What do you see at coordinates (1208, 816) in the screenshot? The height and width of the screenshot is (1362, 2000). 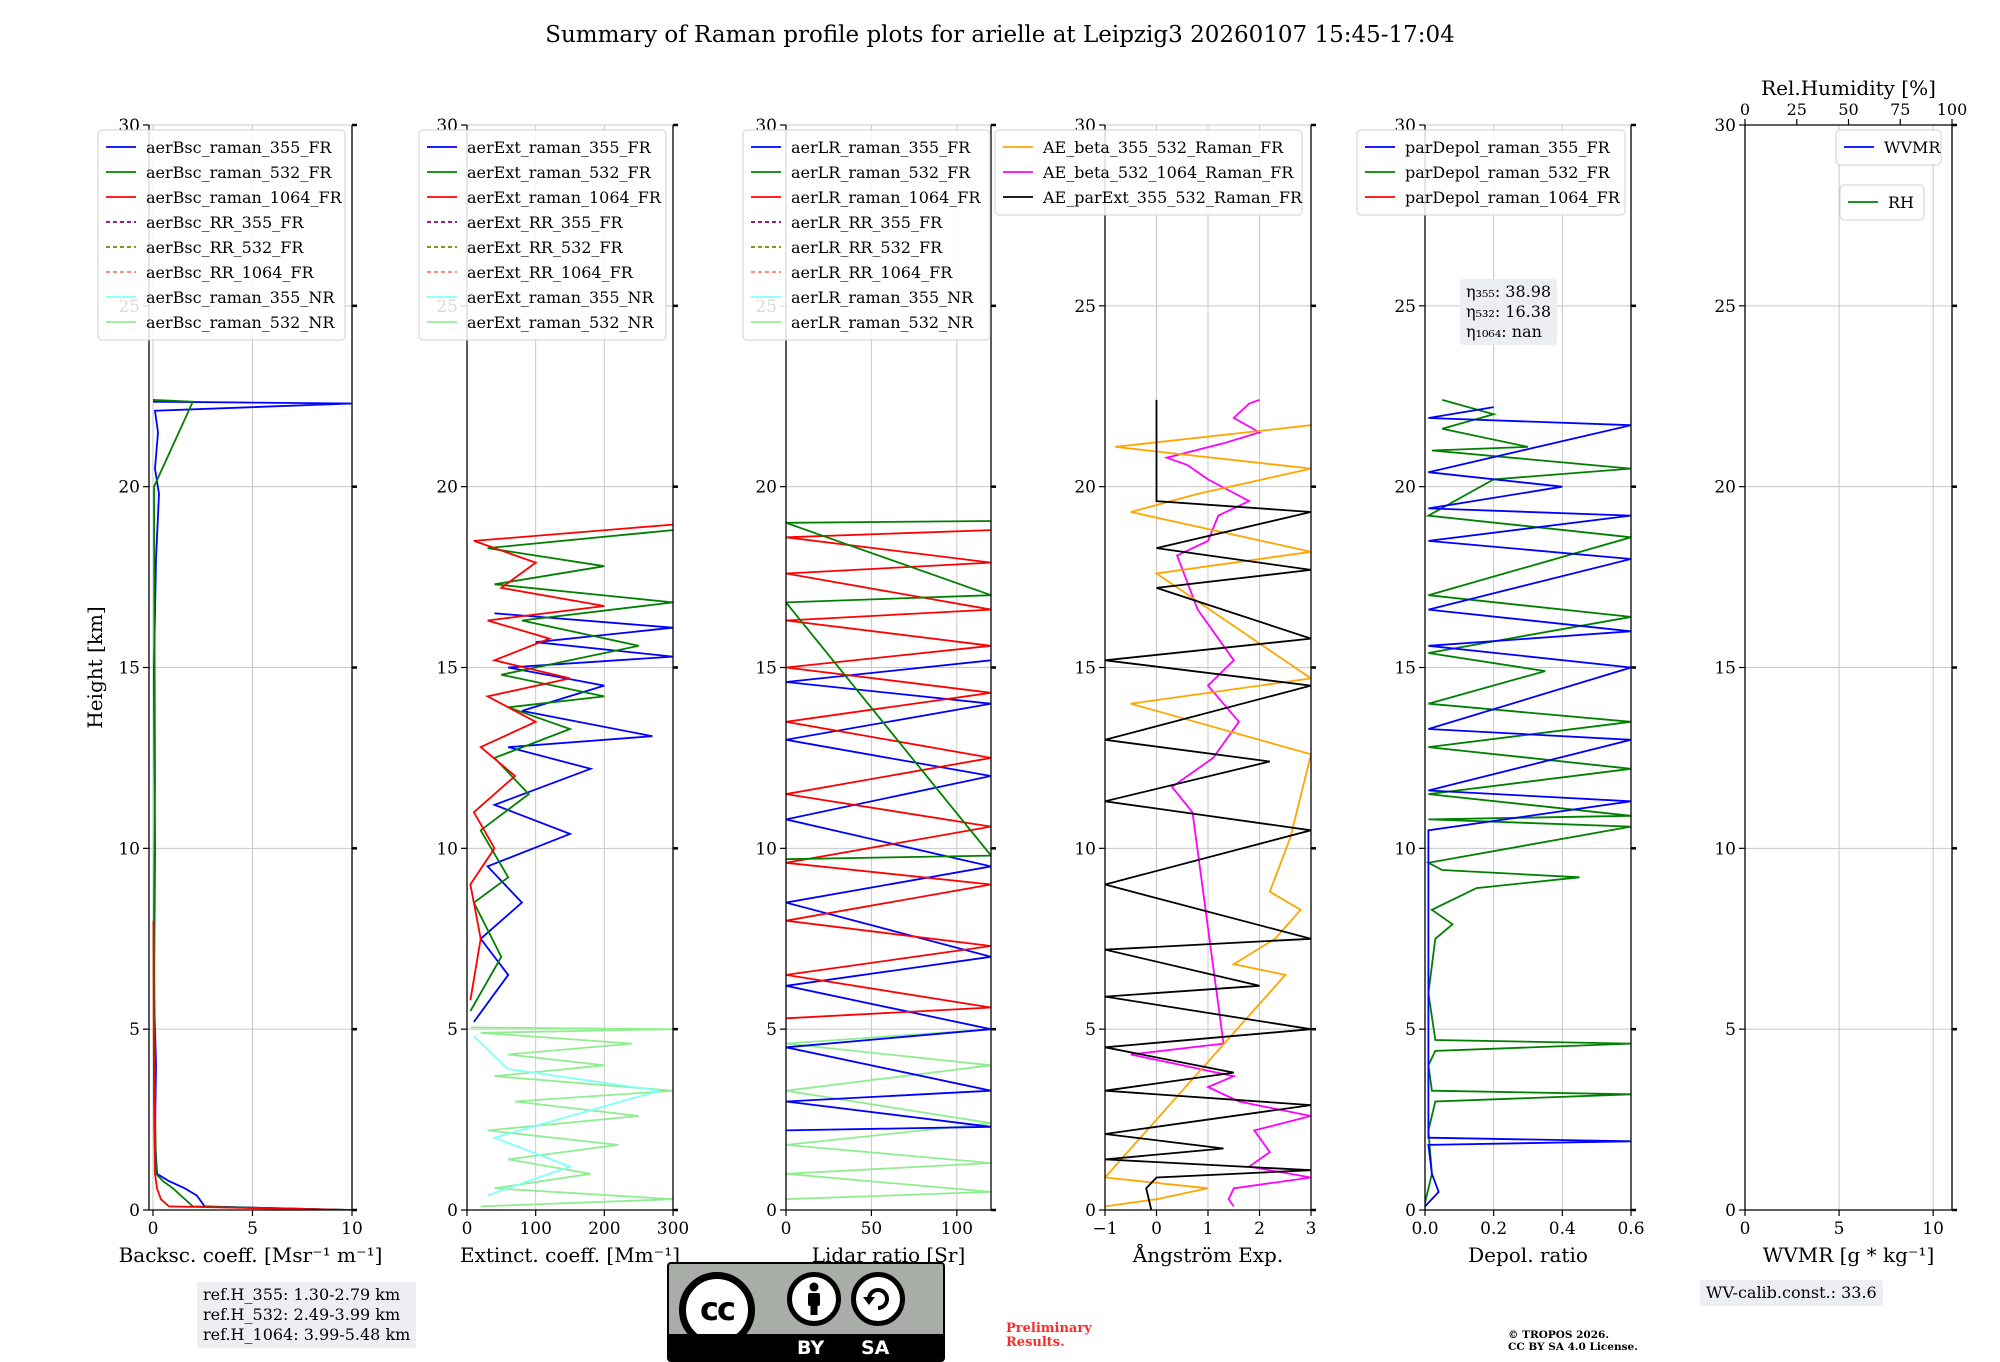 I see `series-line-AE_beta_355_532_Raman_FR` at bounding box center [1208, 816].